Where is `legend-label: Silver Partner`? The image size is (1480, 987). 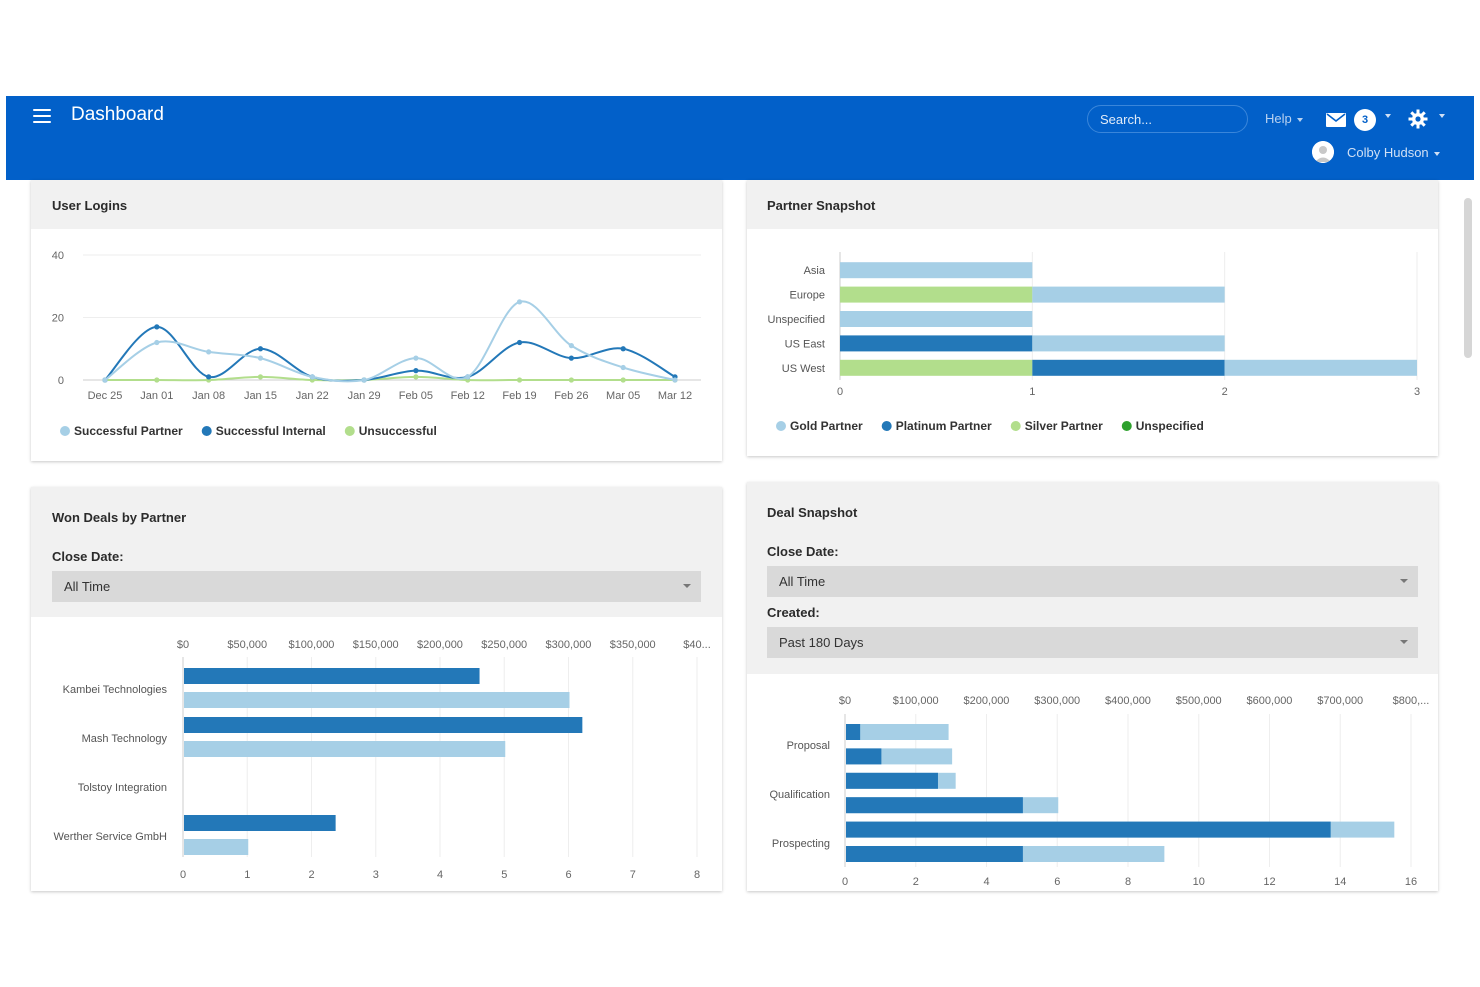 legend-label: Silver Partner is located at coordinates (1064, 426).